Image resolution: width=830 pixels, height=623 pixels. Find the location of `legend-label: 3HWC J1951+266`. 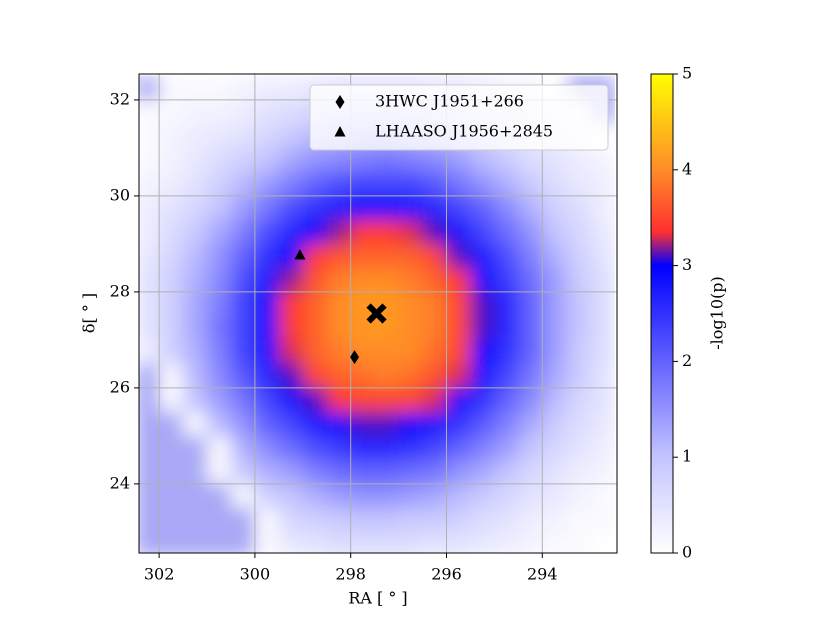

legend-label: 3HWC J1951+266 is located at coordinates (449, 101).